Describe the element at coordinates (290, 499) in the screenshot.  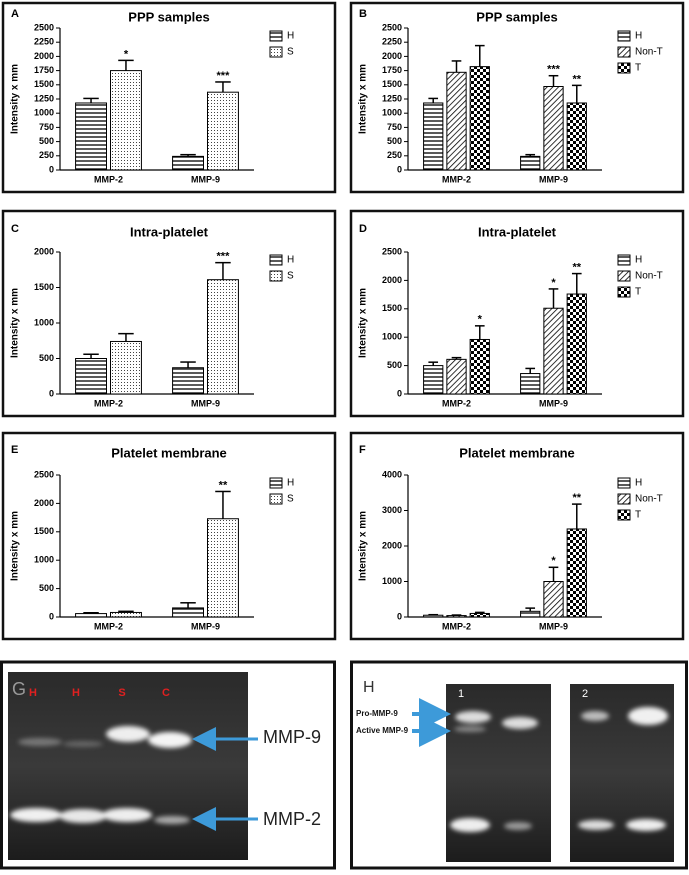
I see `legend-label: S` at that location.